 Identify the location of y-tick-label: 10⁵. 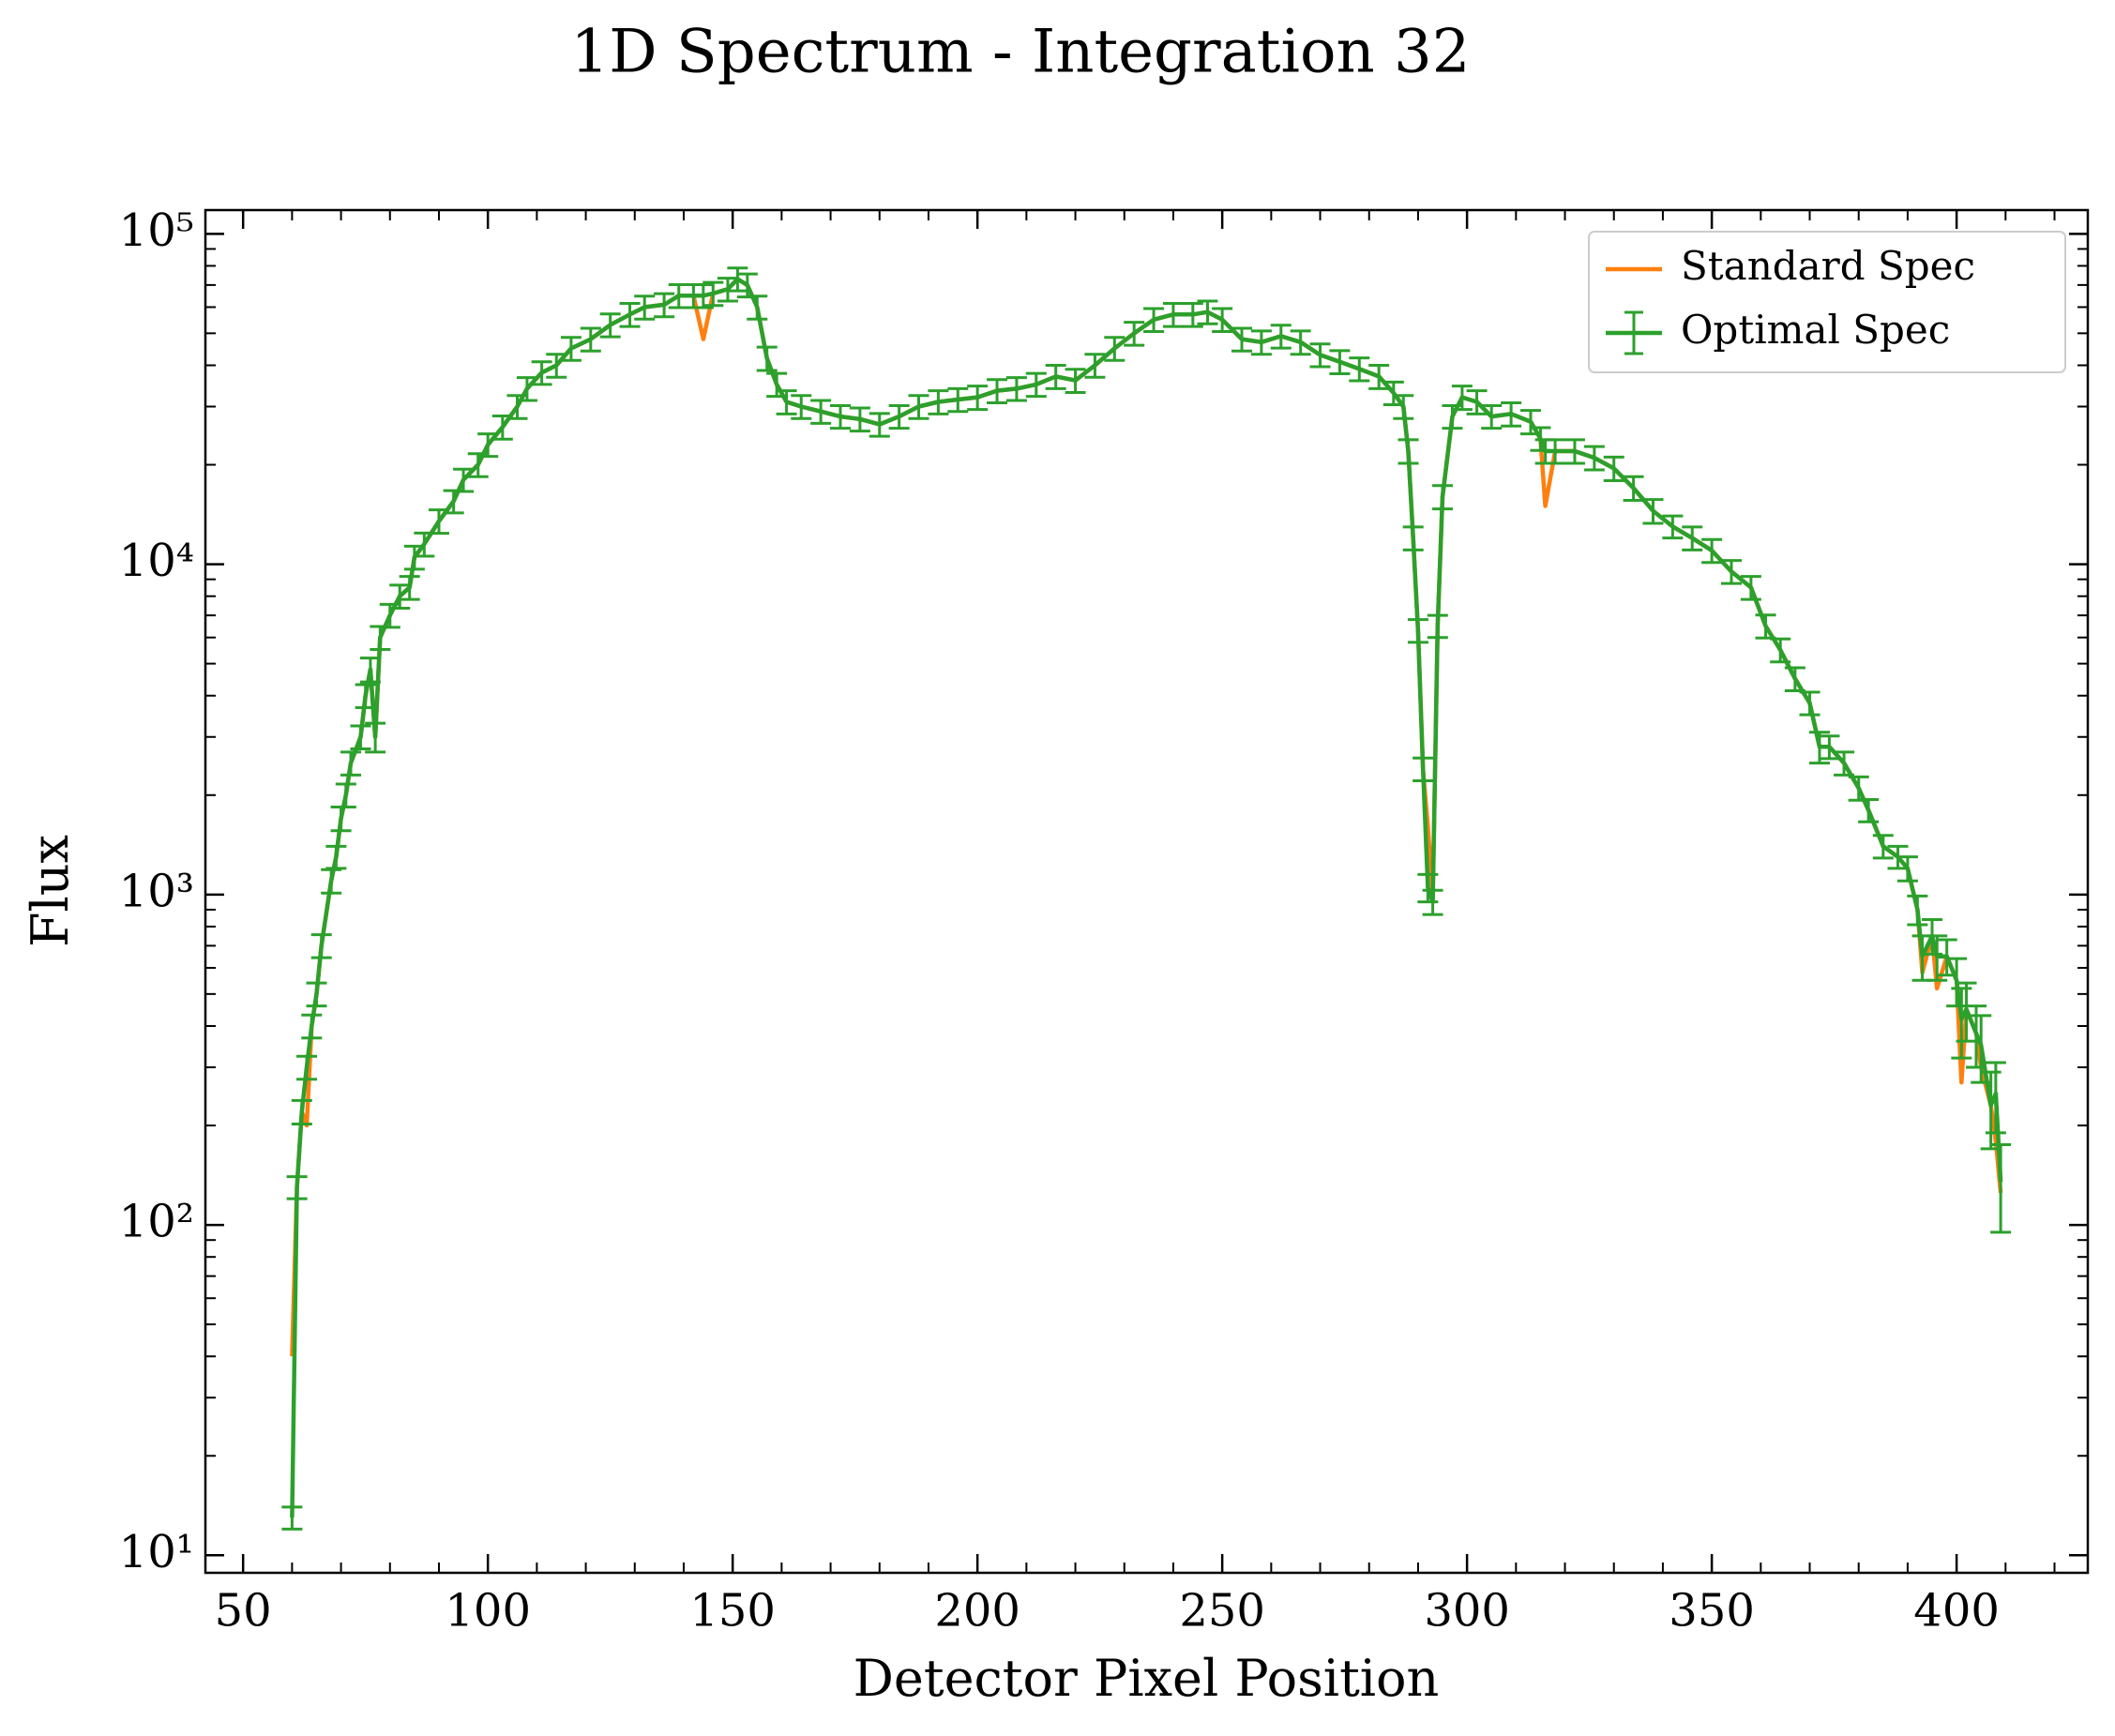
(156, 230).